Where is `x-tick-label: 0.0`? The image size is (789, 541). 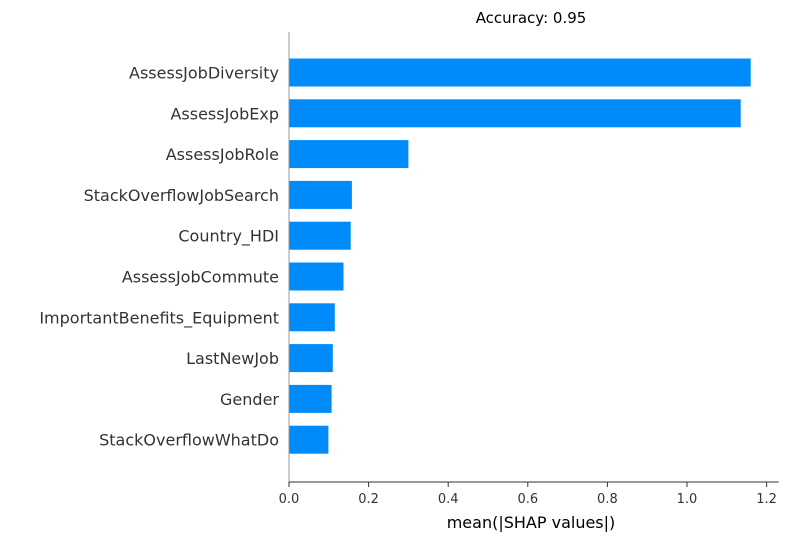
x-tick-label: 0.0 is located at coordinates (289, 499).